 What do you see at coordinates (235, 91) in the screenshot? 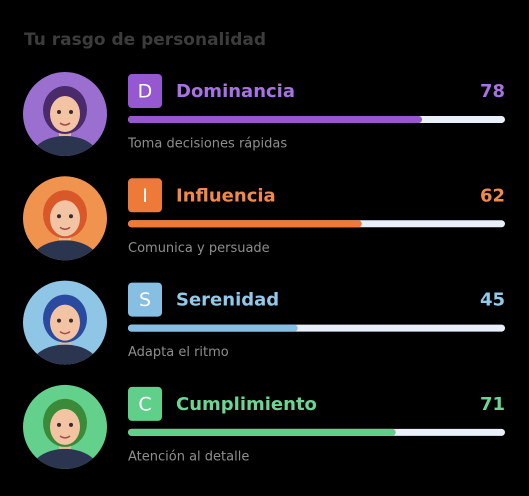
I see `trait-name: Dominancia` at bounding box center [235, 91].